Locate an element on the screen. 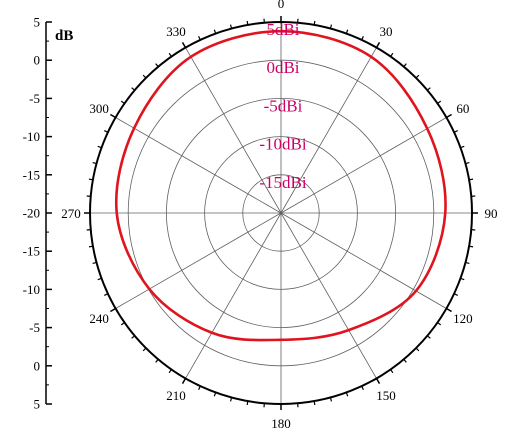 This screenshot has height=429, width=511. left-axis: 5 0 -5 -10 -15 -20 -15 -10 -5 0 5 is located at coordinates (37, 213).